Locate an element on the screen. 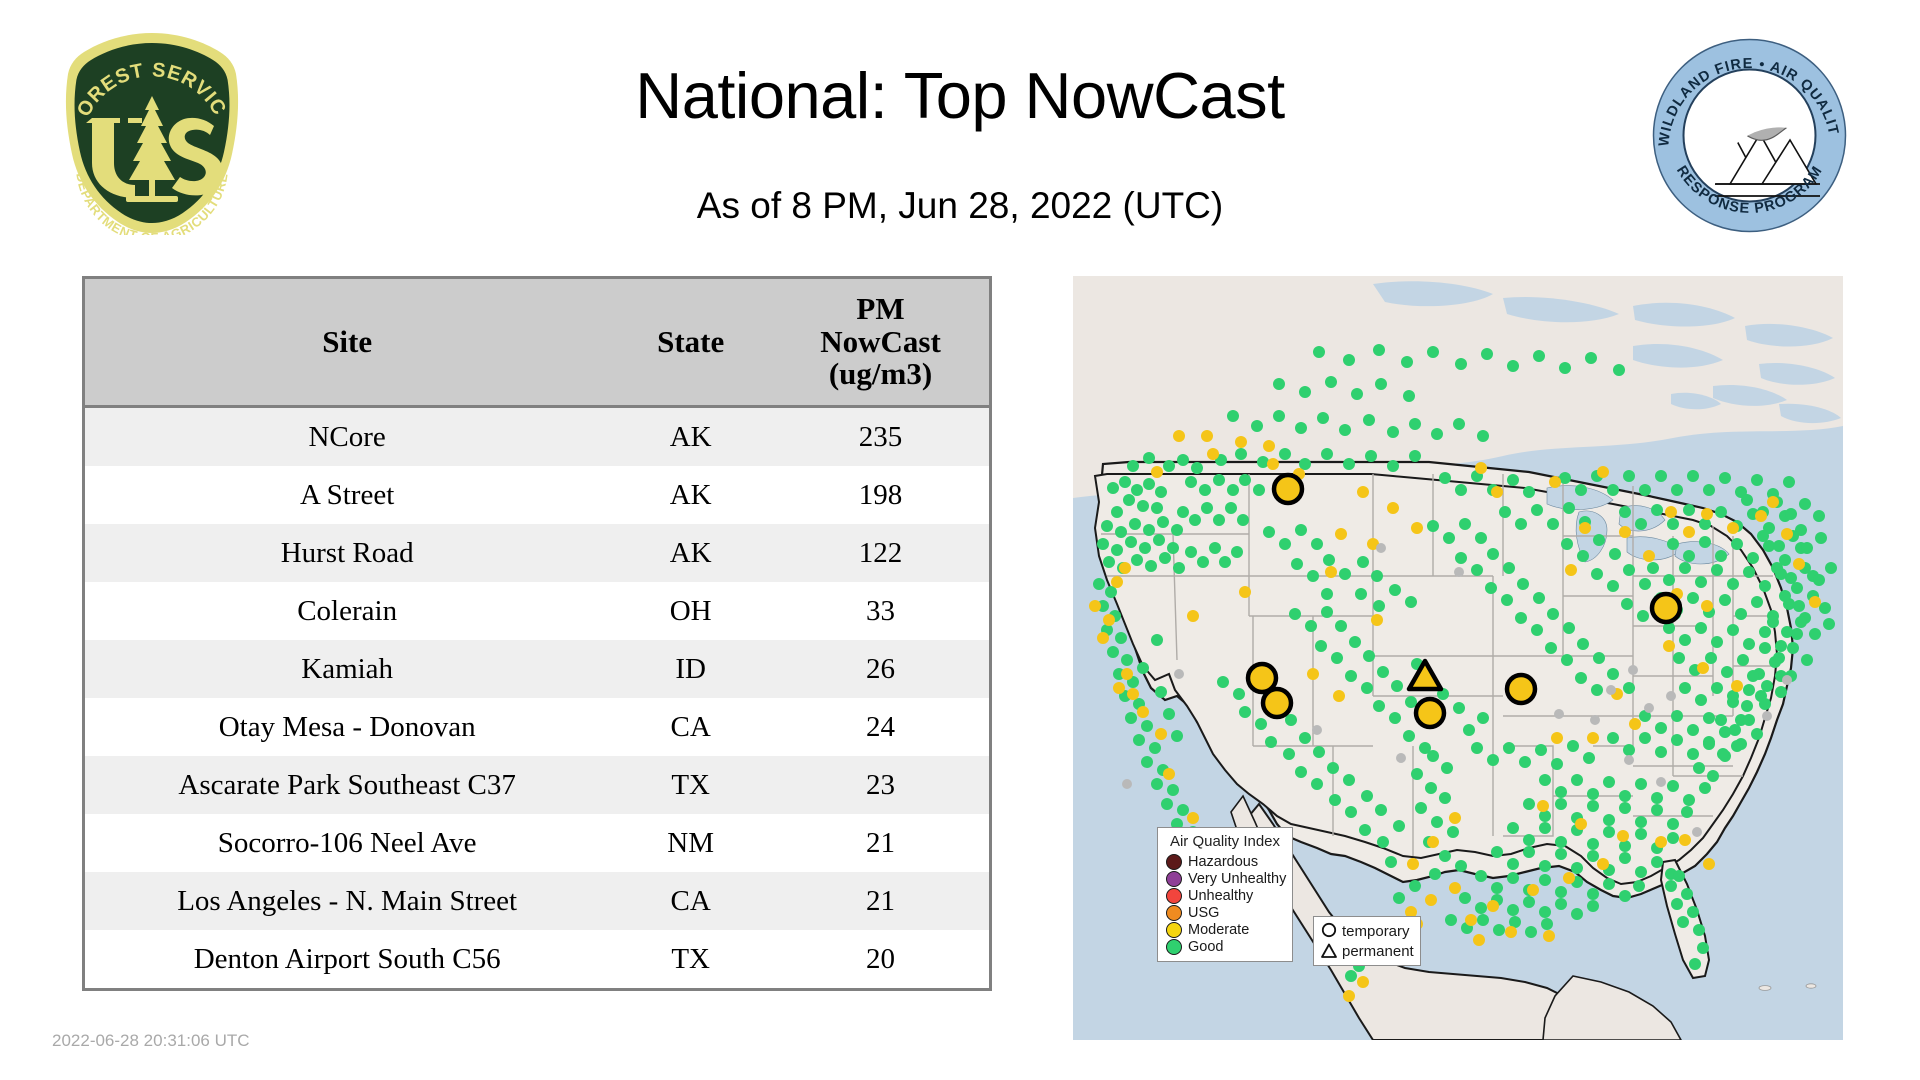 The height and width of the screenshot is (1080, 1920). highlight-marker-kamiah-id is located at coordinates (1288, 489).